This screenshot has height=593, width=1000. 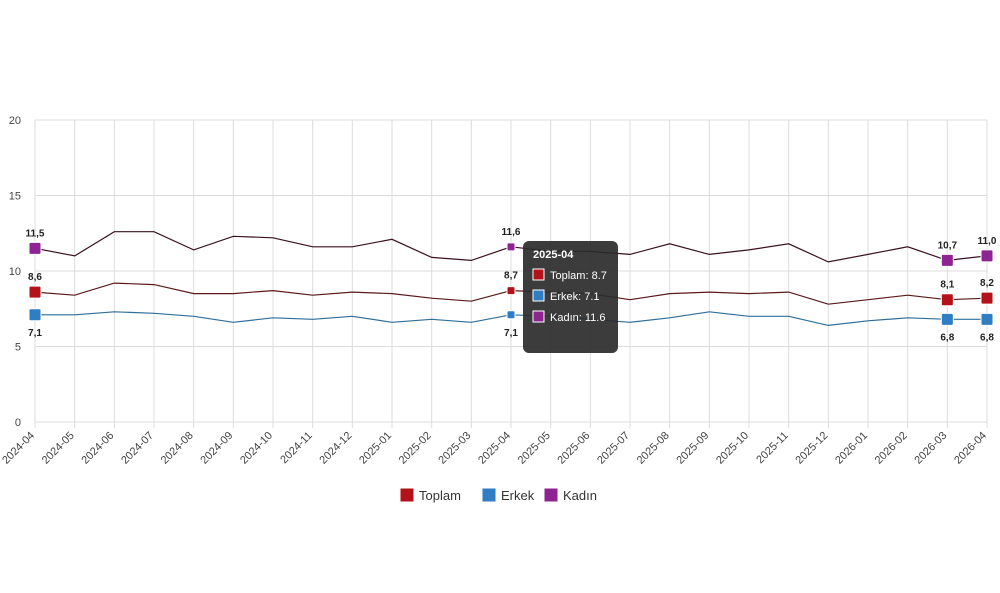 What do you see at coordinates (15, 121) in the screenshot?
I see `y-tick-label: 20` at bounding box center [15, 121].